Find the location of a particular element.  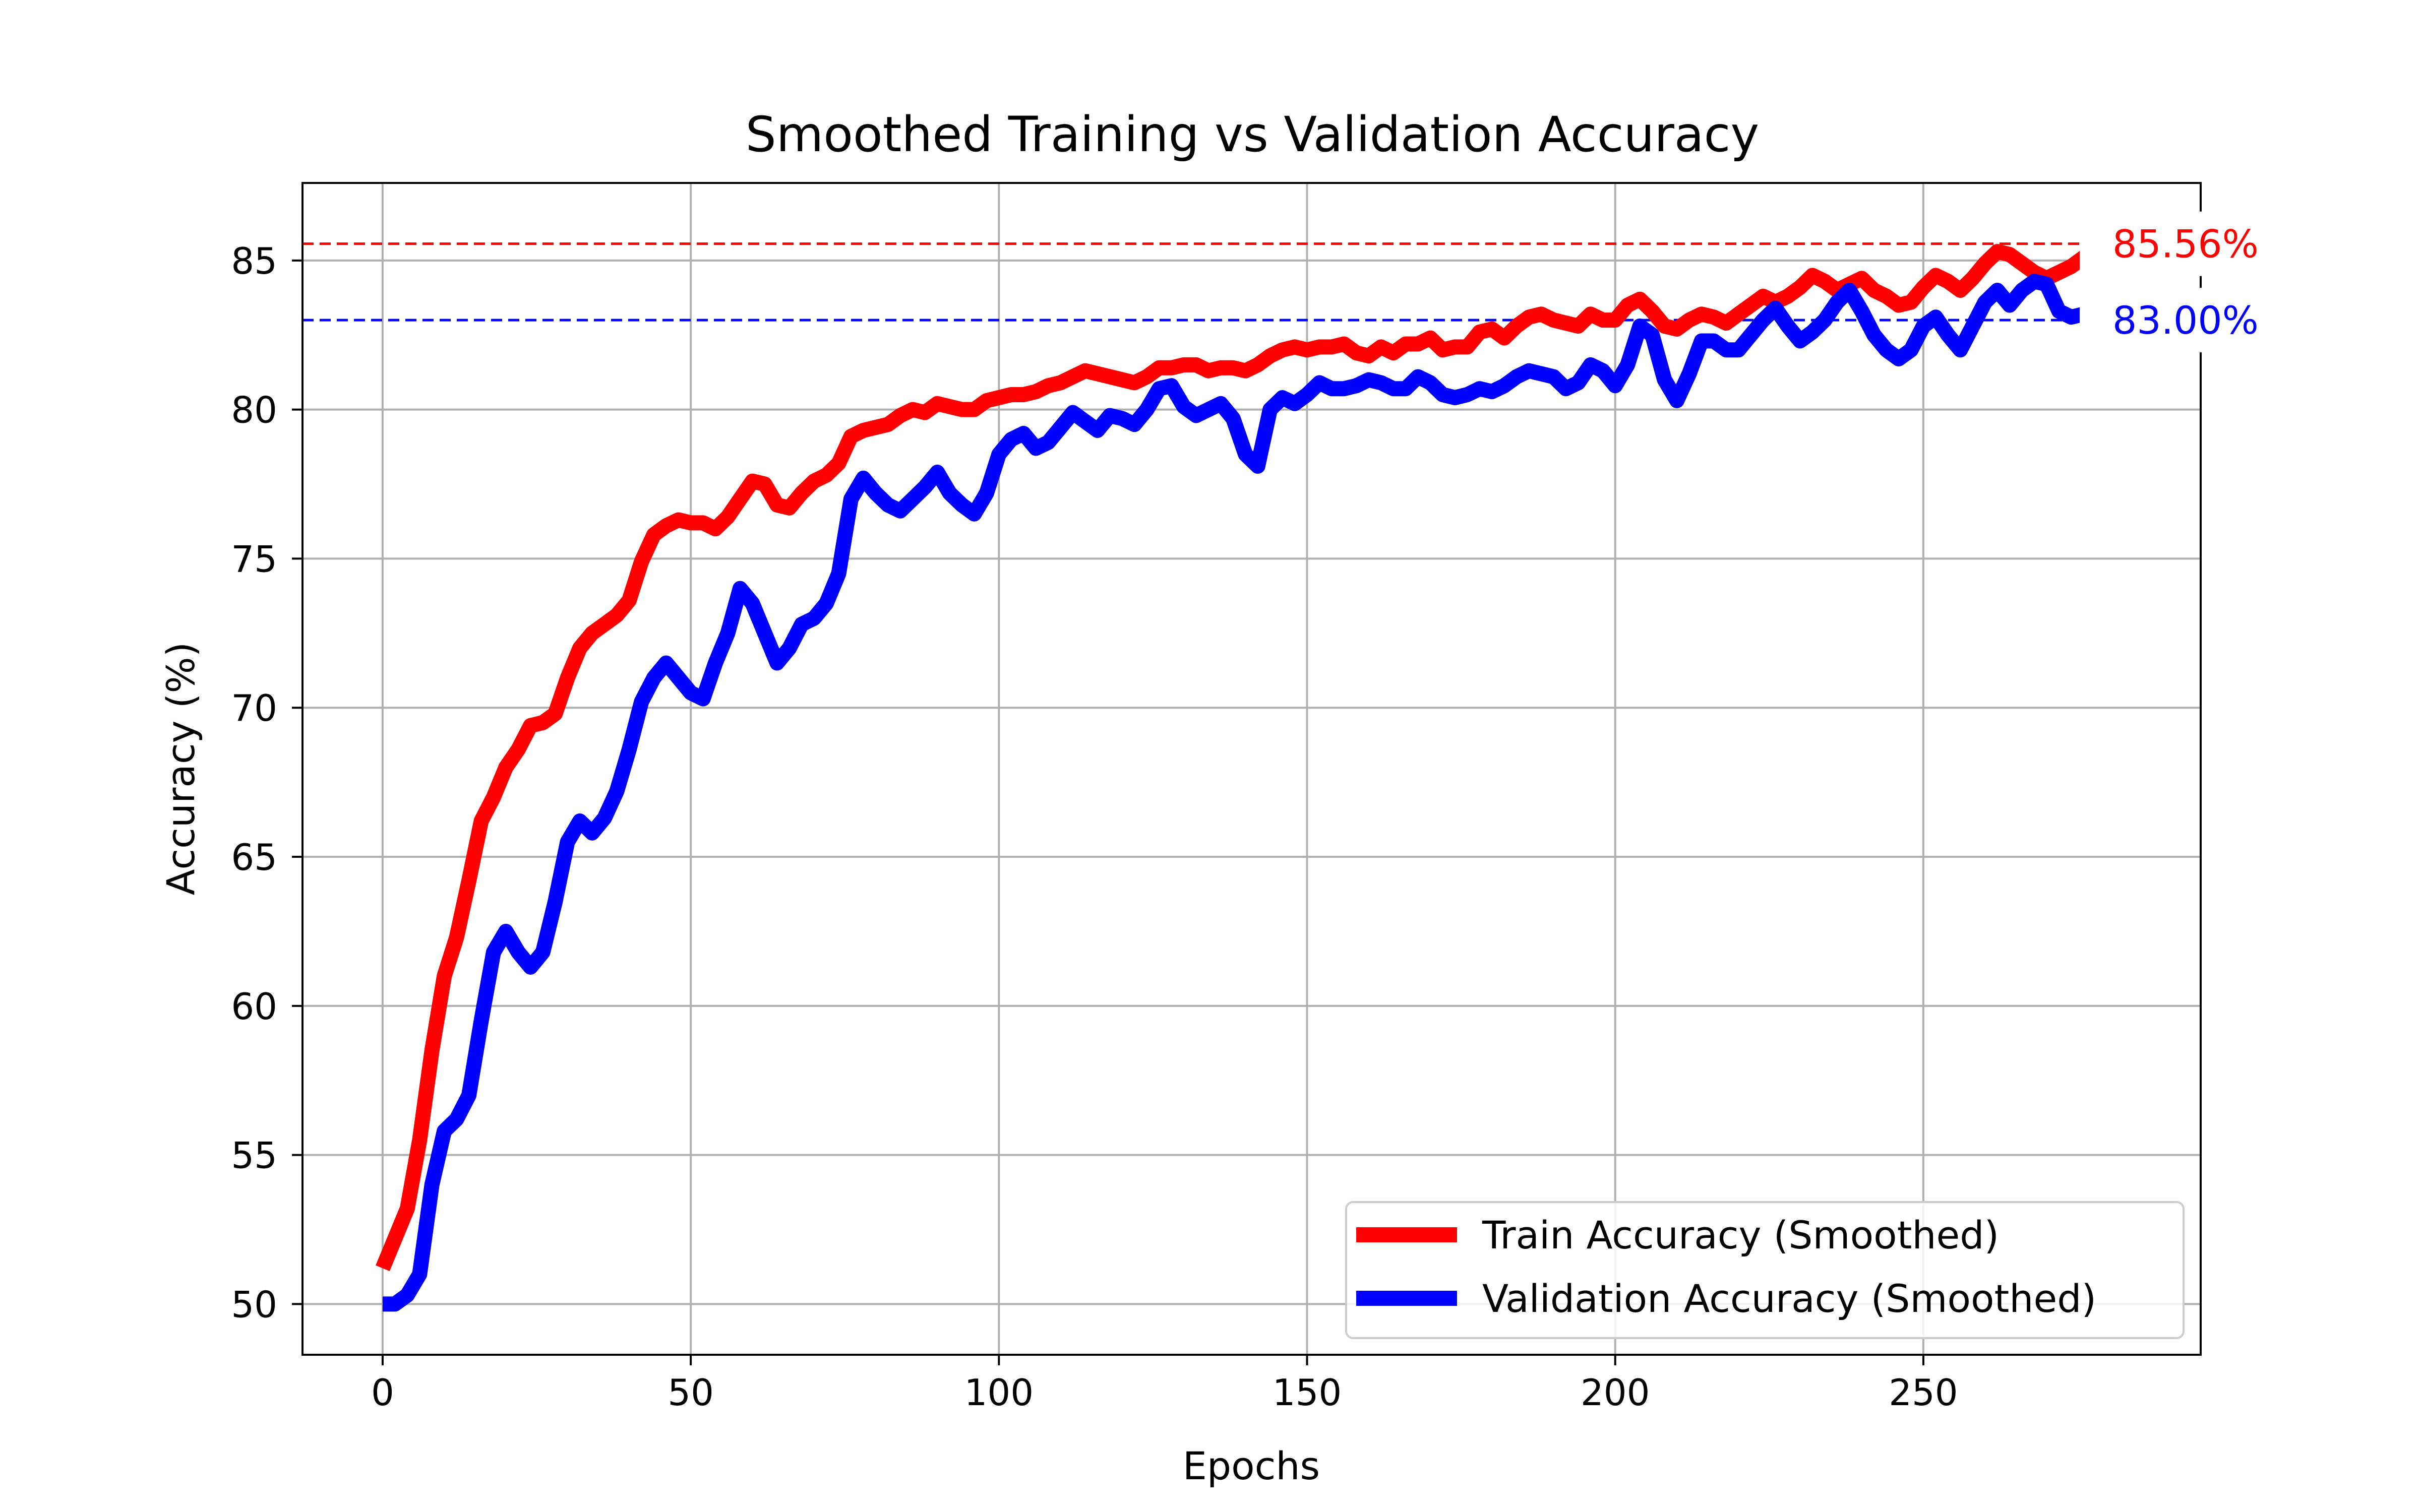

reference-label-validation-final: 83.00% is located at coordinates (2185, 320).